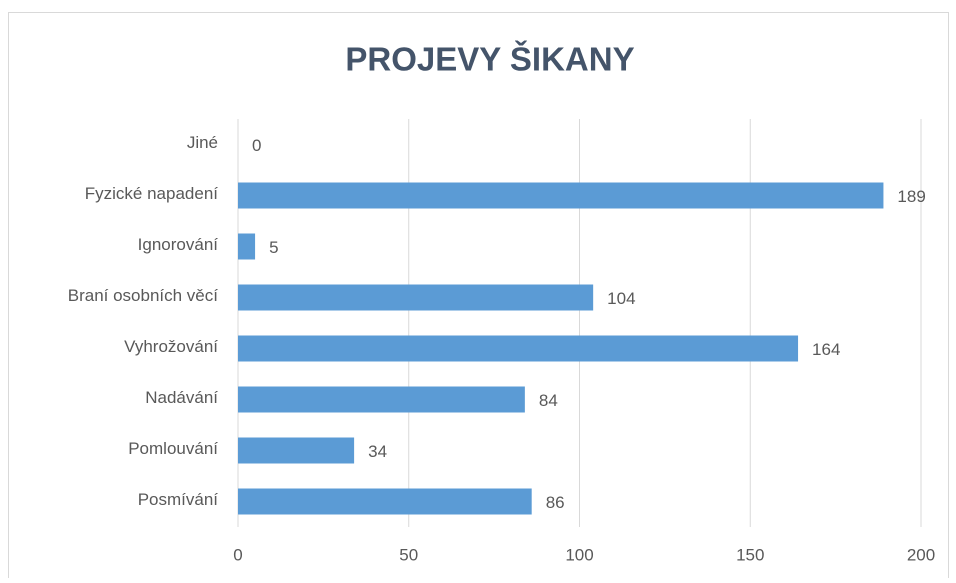  I want to click on y-tick-label: Nadávání, so click(181, 397).